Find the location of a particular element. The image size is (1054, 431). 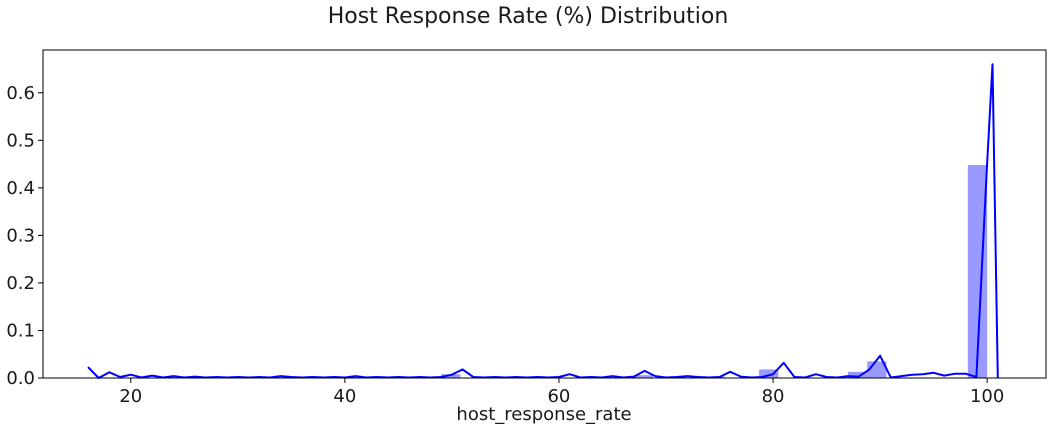

y-axis-ticks: 0.0 0.1 0.2 0.3 0.4 0.5 0.6 is located at coordinates (24, 236).